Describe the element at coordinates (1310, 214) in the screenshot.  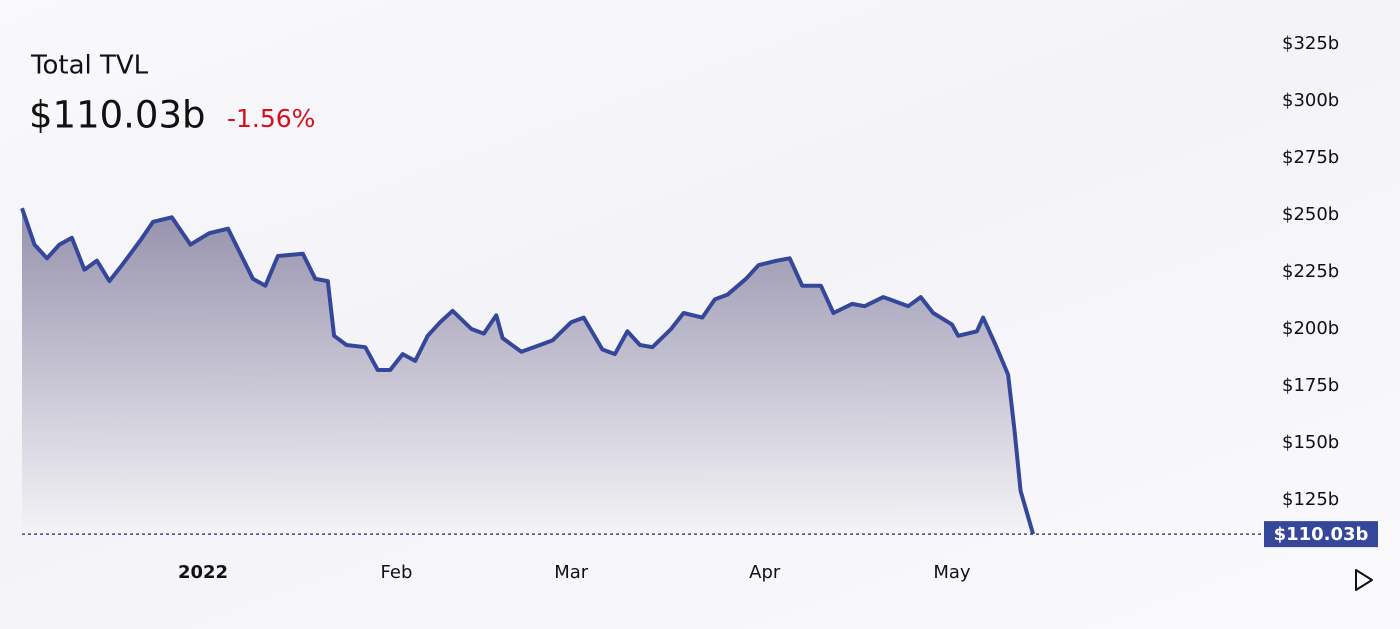
I see `y-tick-label: $250b` at that location.